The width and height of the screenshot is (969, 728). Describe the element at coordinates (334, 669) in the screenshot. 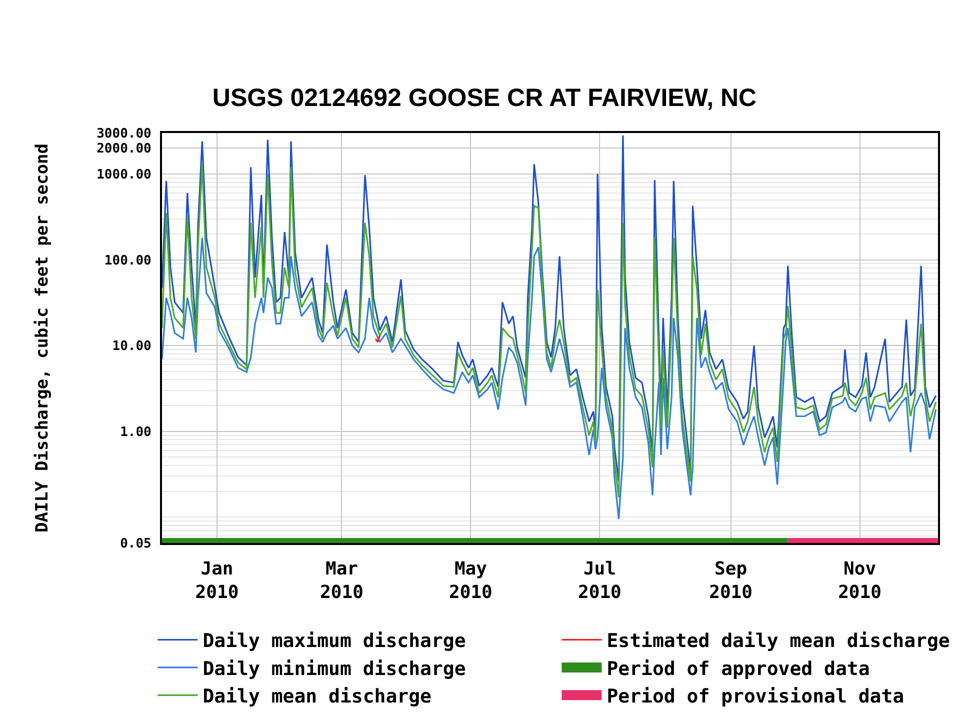

I see `legend-label: Daily minimum discharge` at that location.